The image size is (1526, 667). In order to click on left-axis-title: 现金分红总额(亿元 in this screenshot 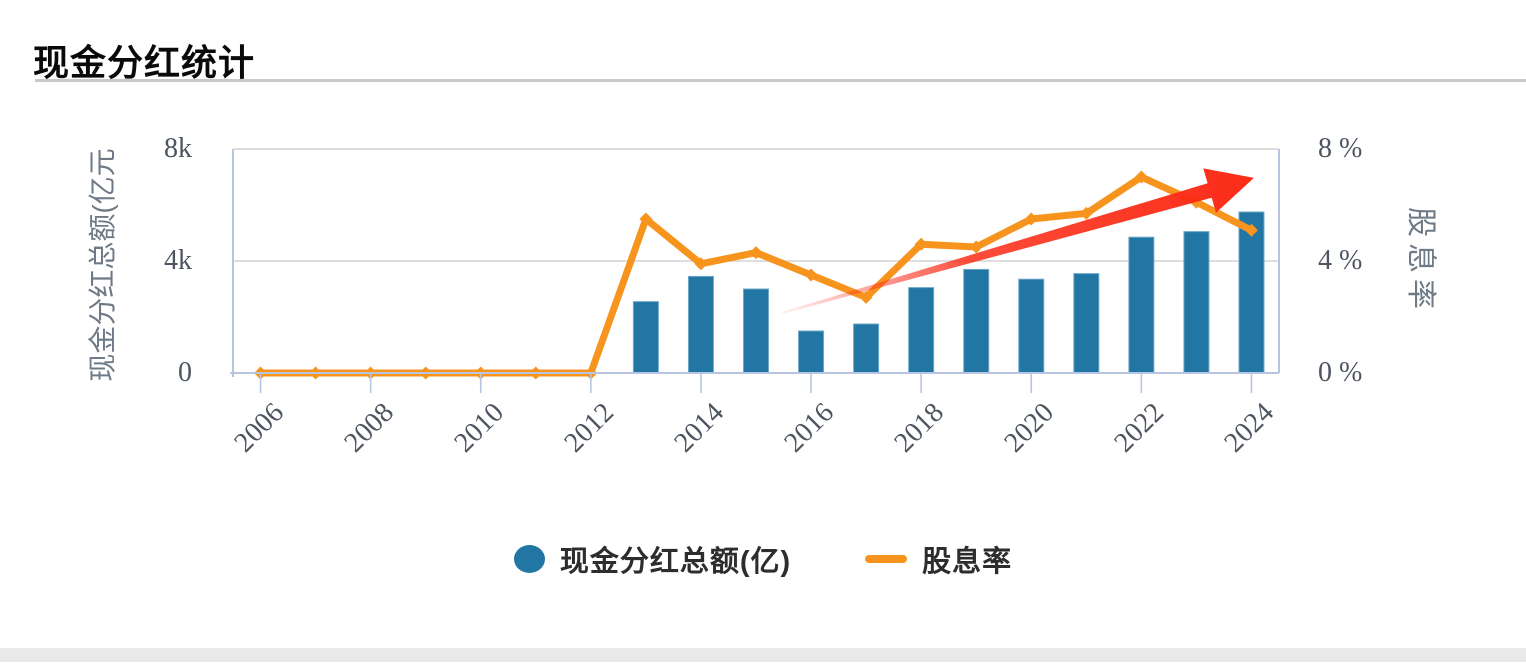, I will do `click(102, 265)`.